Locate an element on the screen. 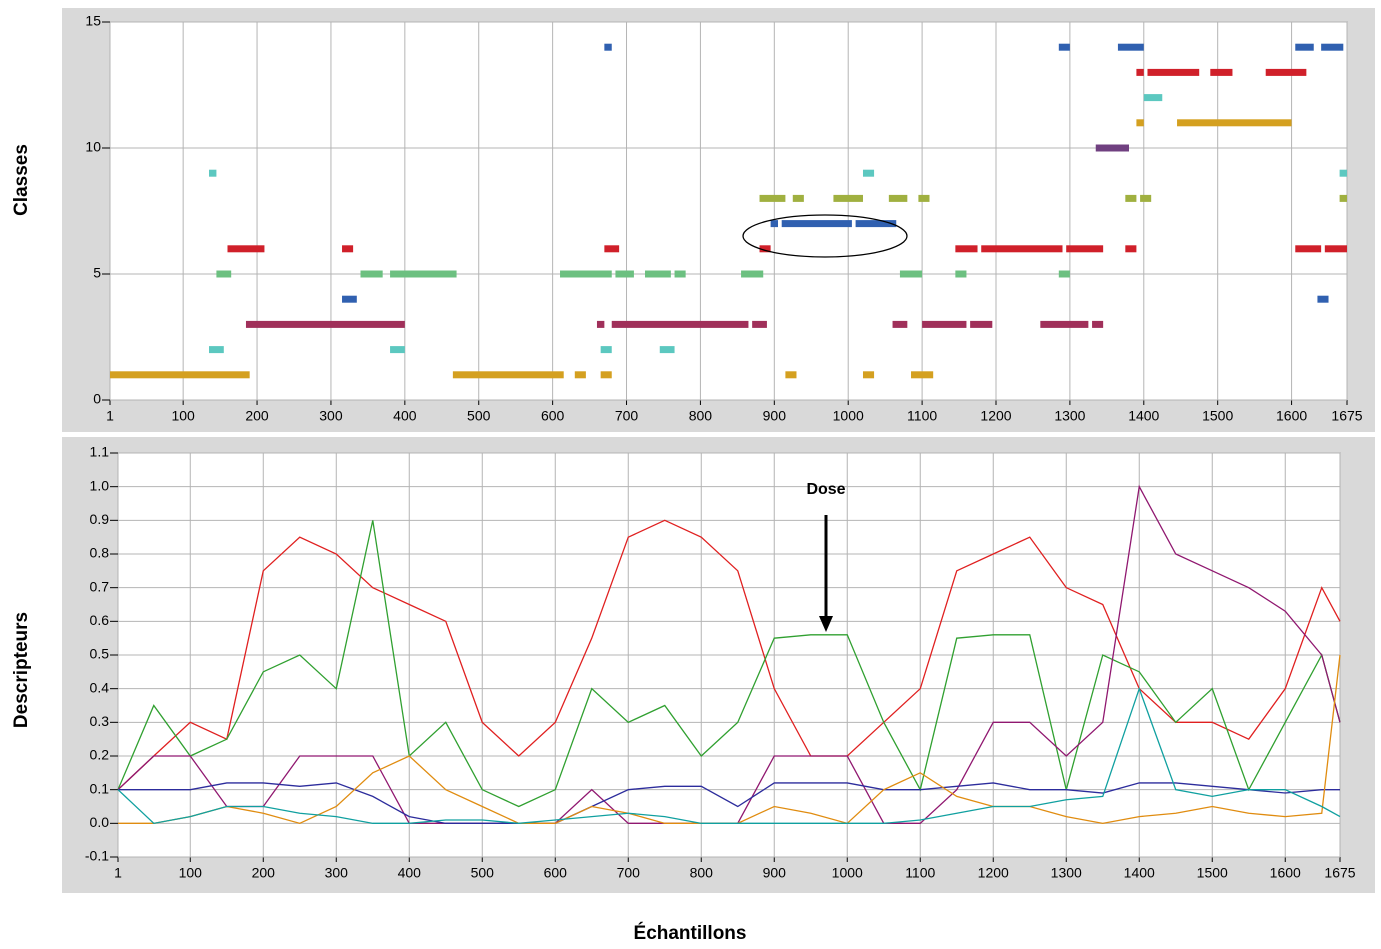  x-tick-label: 900 is located at coordinates (775, 416).